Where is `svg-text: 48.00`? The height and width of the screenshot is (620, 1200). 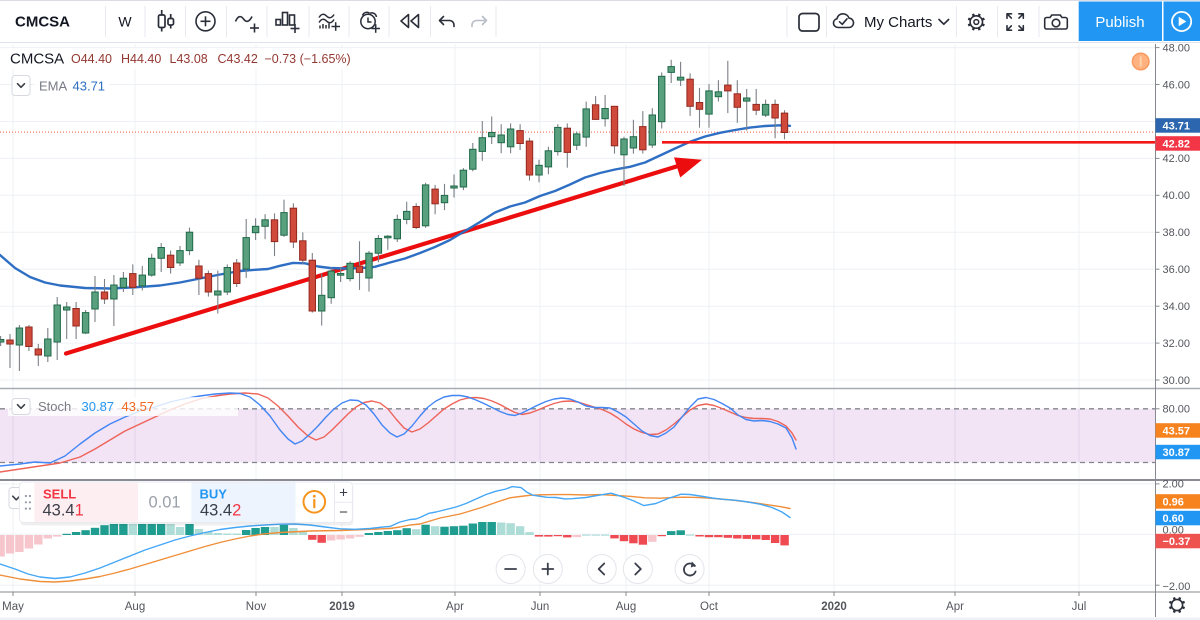 svg-text: 48.00 is located at coordinates (1177, 48).